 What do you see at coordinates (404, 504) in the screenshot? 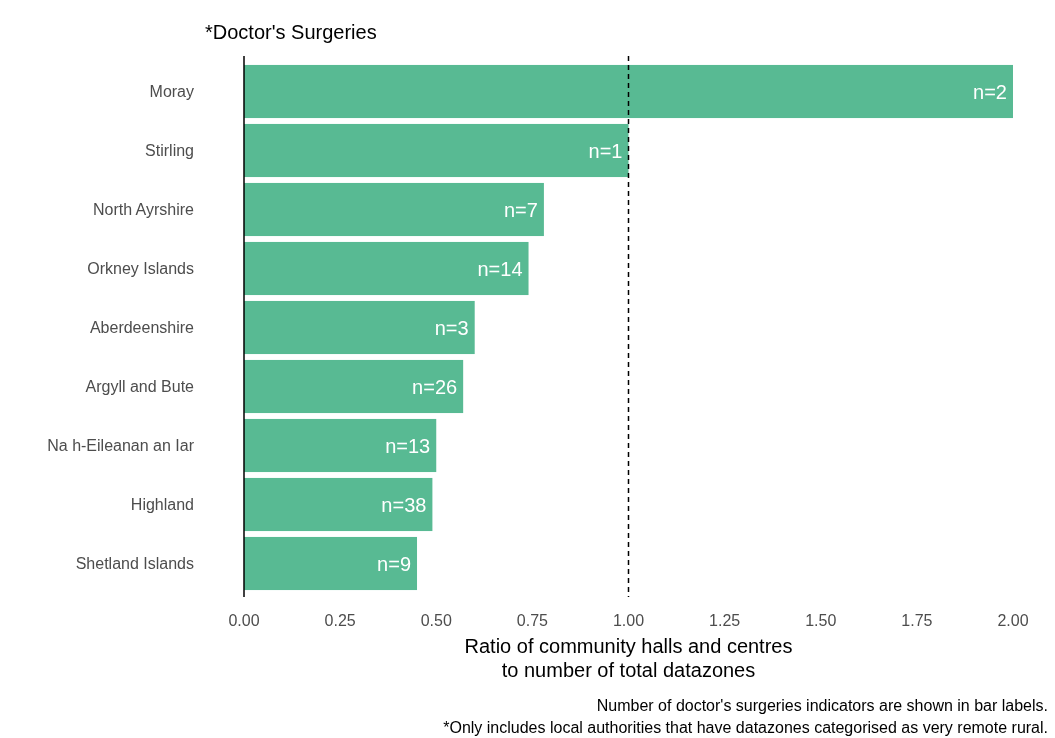
I see `annotation: n=38` at bounding box center [404, 504].